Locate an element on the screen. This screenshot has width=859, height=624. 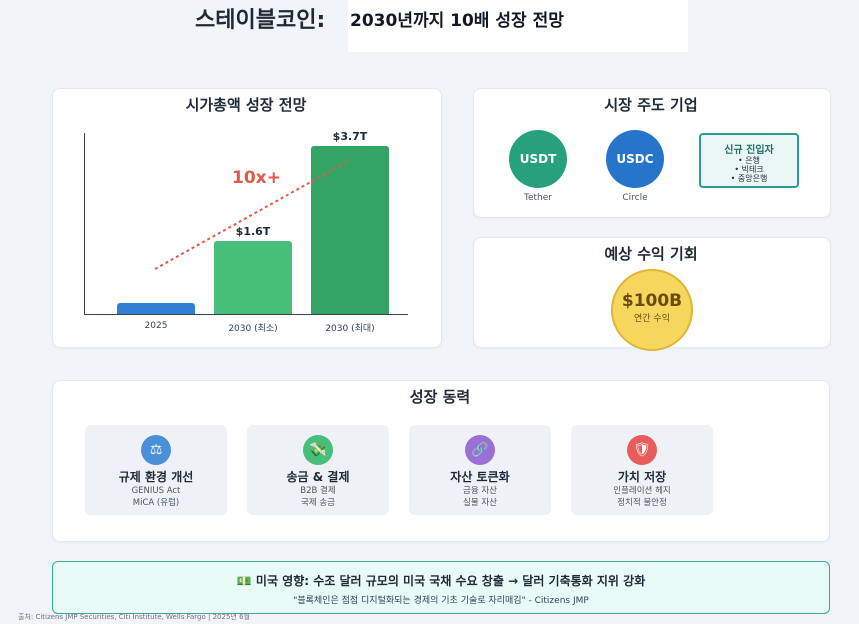
market-cap-title: 시가총액 성장 전망 is located at coordinates (246, 105).